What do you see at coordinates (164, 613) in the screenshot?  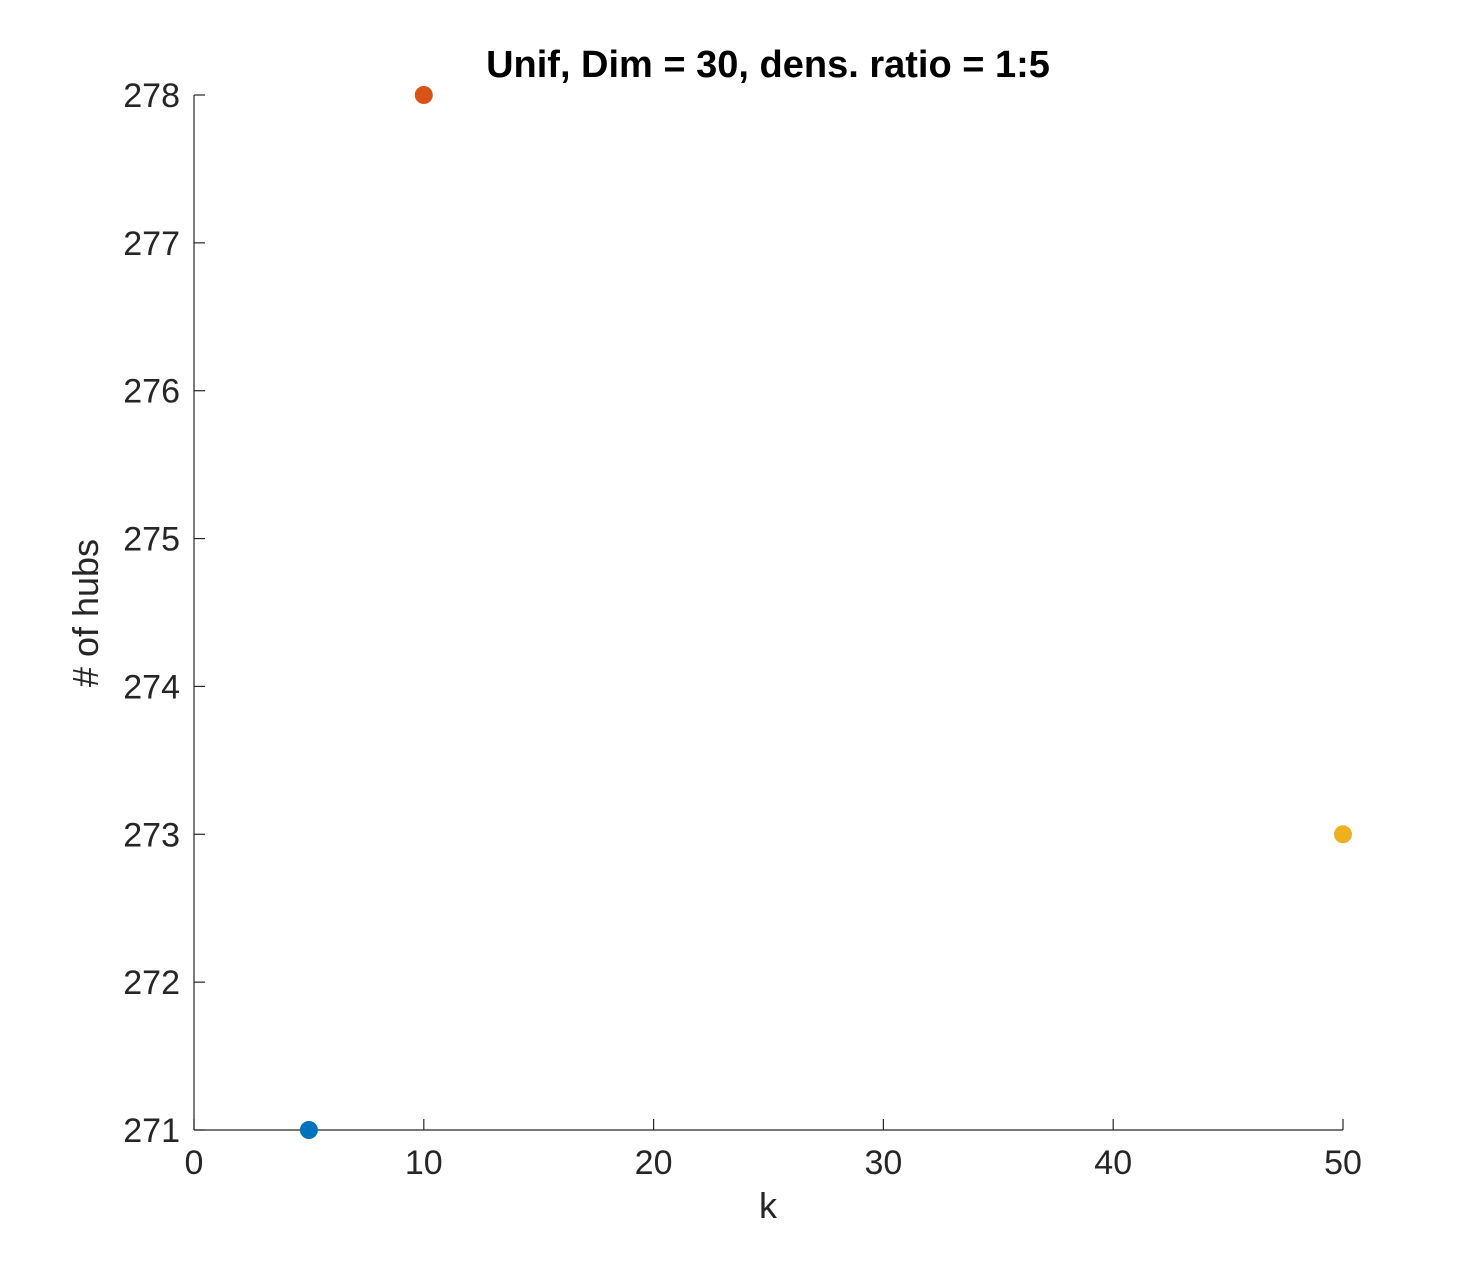 I see `y-axis-ticks: 271 272 273 274 275 276 277 278` at bounding box center [164, 613].